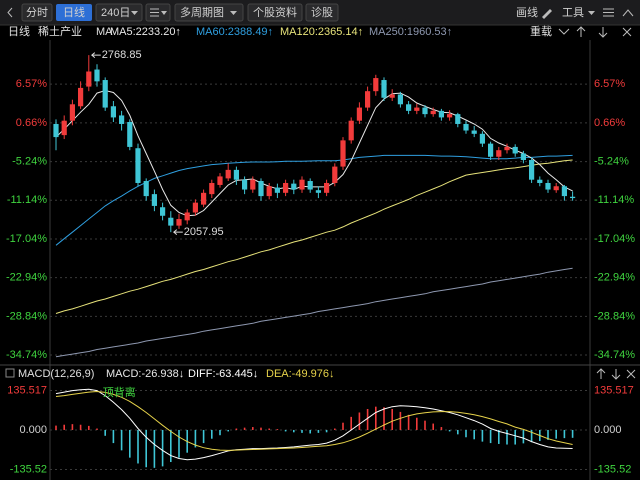 The height and width of the screenshot is (480, 640). I want to click on y-tick-label: -5.24%, so click(29, 162).